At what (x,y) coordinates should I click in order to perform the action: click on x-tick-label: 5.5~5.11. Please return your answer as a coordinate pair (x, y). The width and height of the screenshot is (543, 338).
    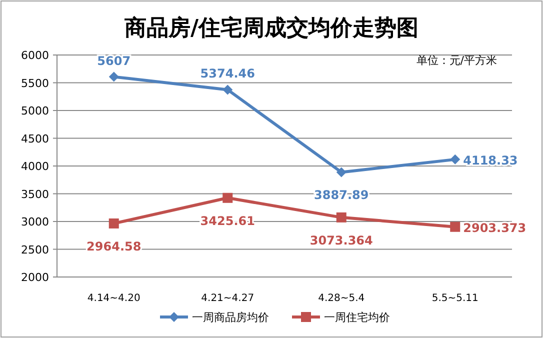
    Looking at the image, I should click on (455, 298).